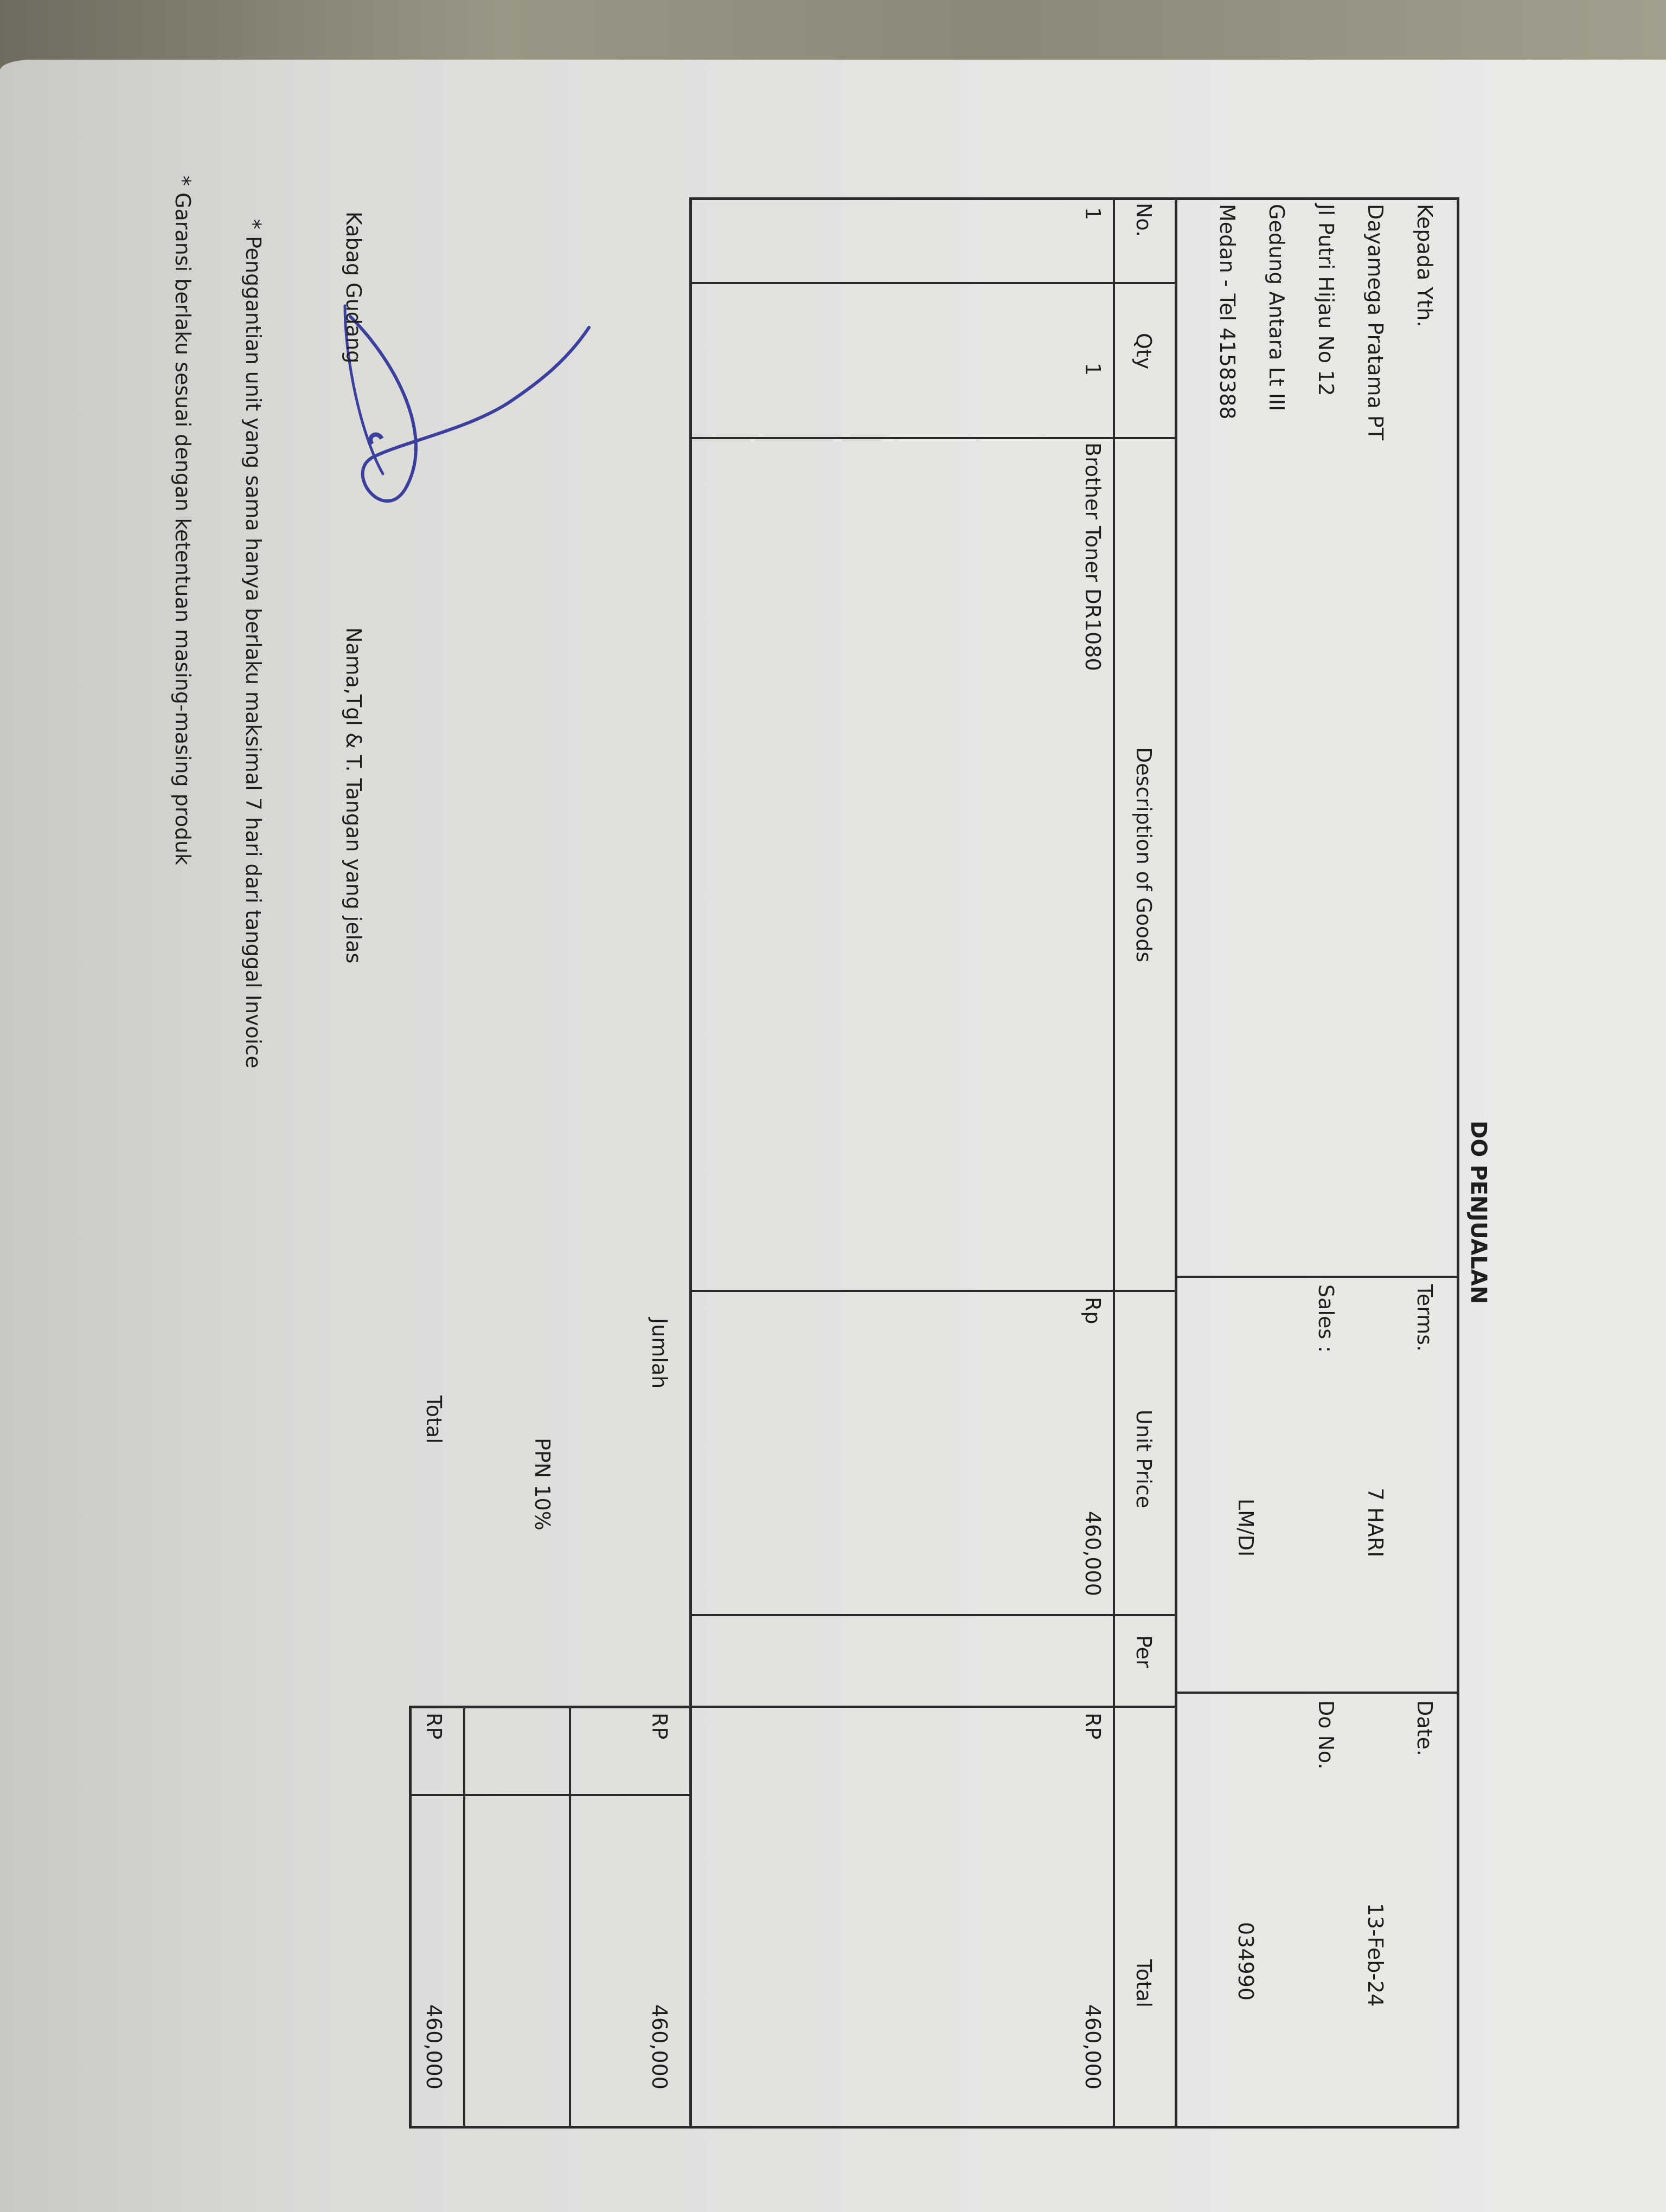 Image resolution: width=1666 pixels, height=2212 pixels. Describe the element at coordinates (434, 1420) in the screenshot. I see `total-label: Total` at that location.